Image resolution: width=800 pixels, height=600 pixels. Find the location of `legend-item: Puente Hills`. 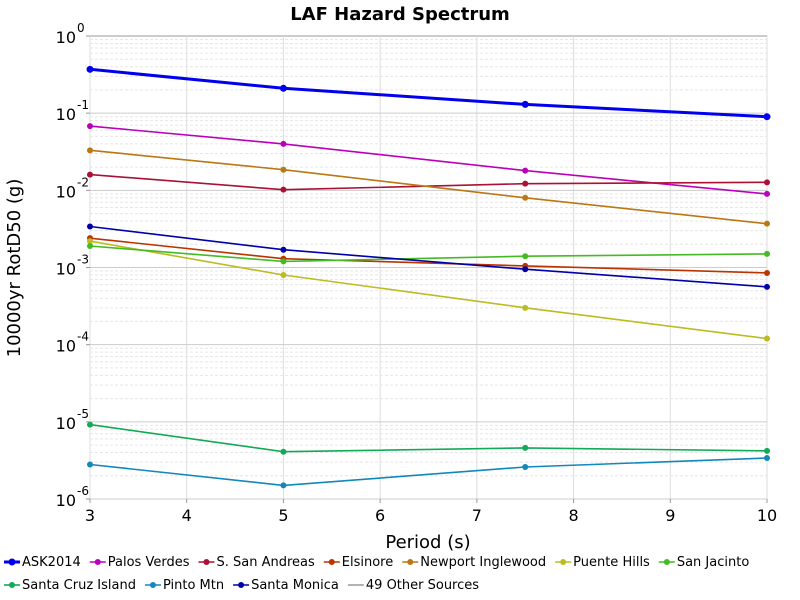

legend-item: Puente Hills is located at coordinates (602, 562).